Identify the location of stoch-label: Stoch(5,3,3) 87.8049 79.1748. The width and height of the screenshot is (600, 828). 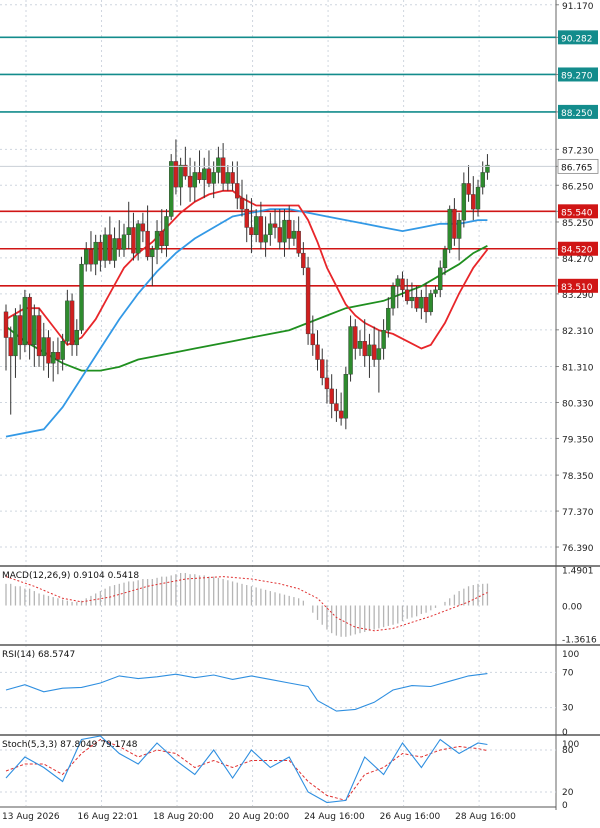
(70, 745).